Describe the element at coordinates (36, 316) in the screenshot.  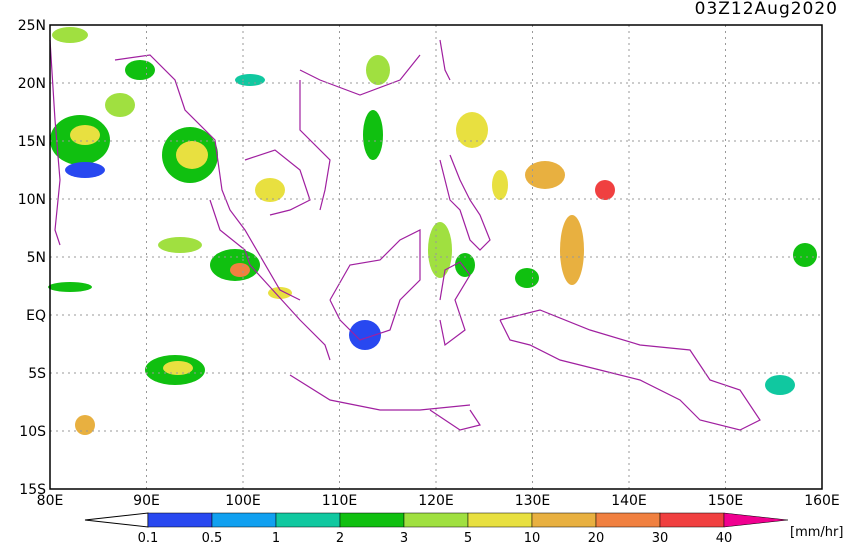
I see `lat-label: EQ` at that location.